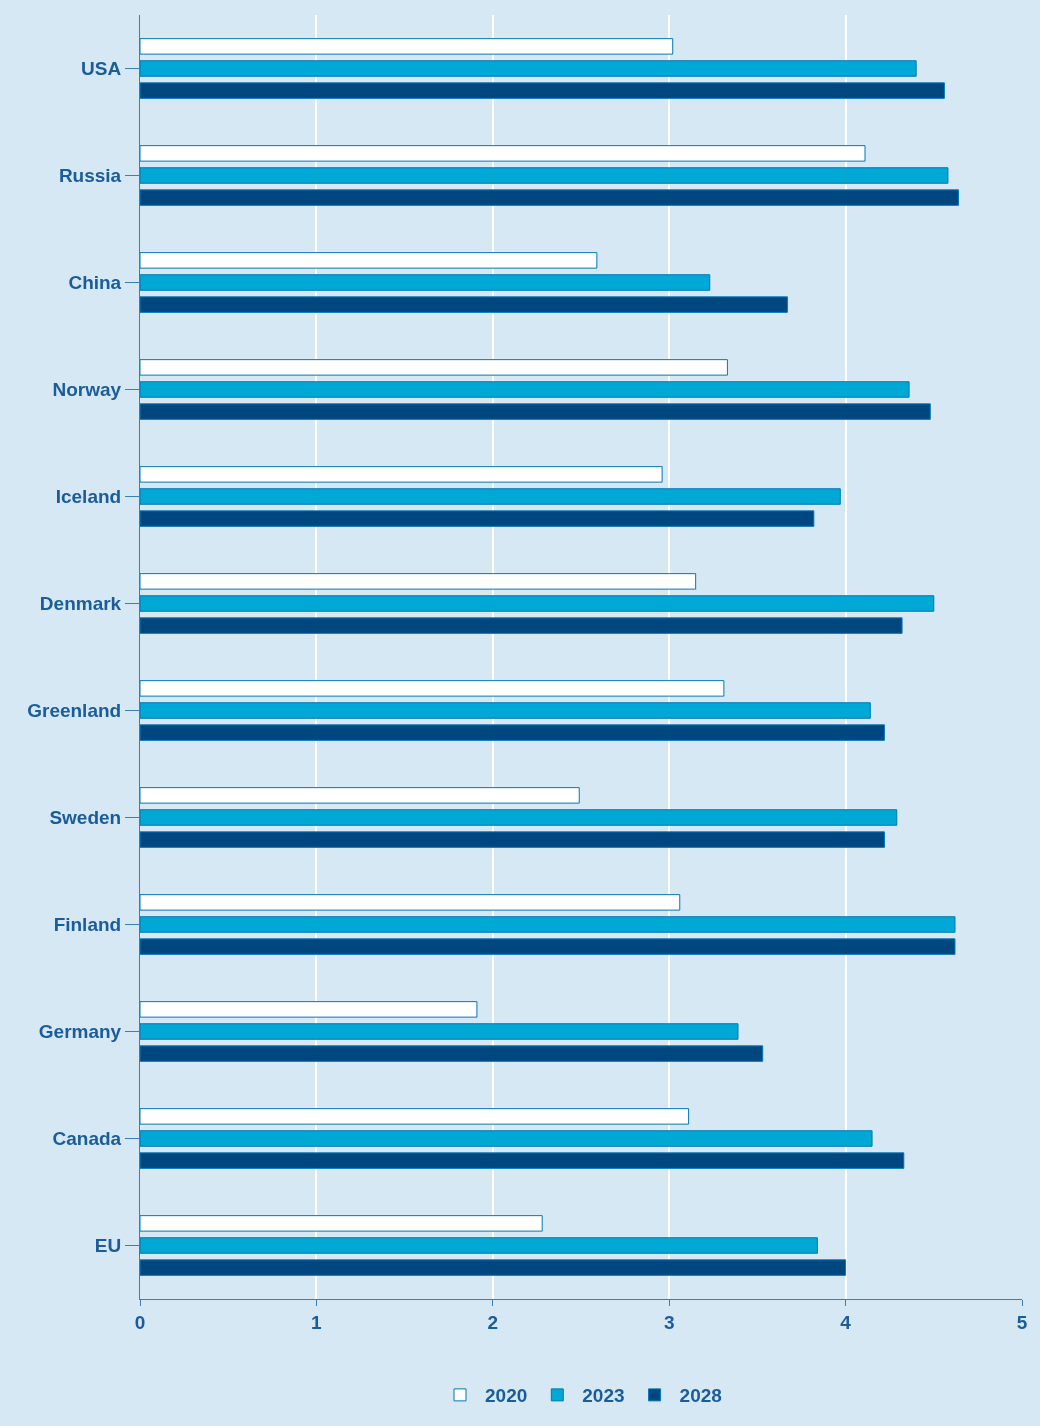 The height and width of the screenshot is (1426, 1040). I want to click on y-tick-label: Russia, so click(90, 176).